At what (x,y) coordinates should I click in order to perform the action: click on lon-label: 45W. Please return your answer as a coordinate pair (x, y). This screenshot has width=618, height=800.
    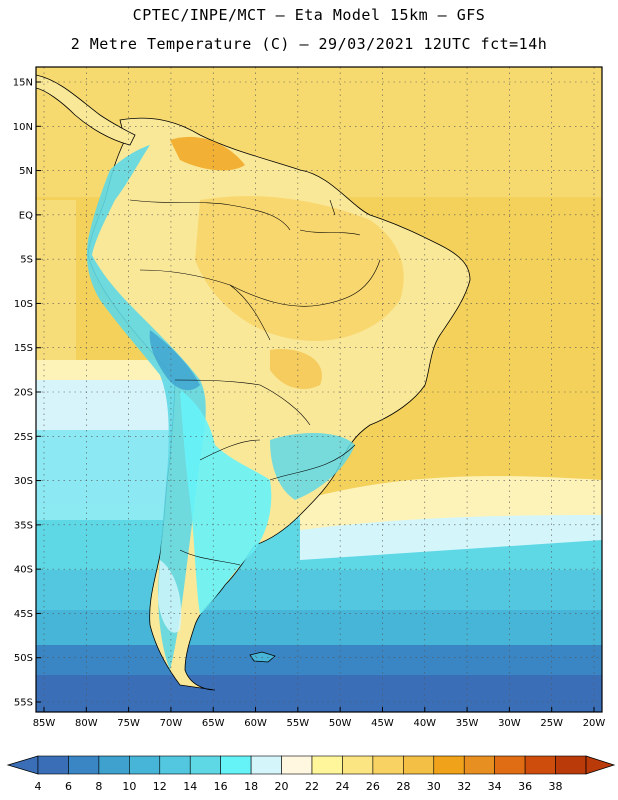
    Looking at the image, I should click on (382, 723).